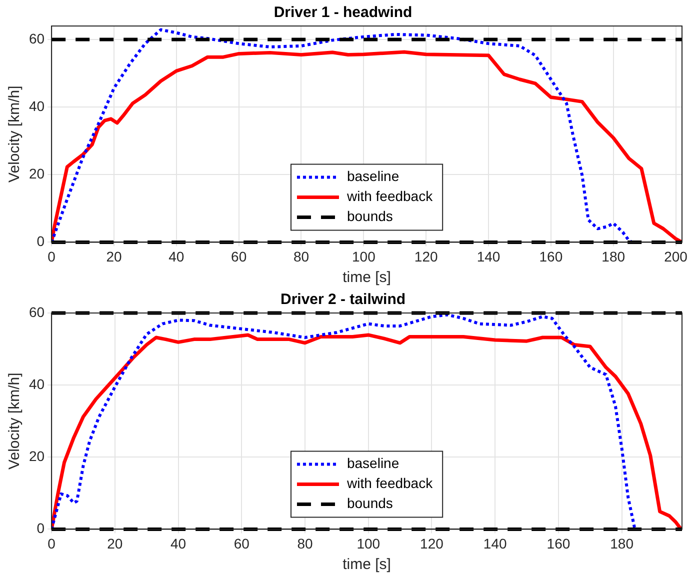 Image resolution: width=692 pixels, height=574 pixels. I want to click on chart-title: Driver 1 - headwind, so click(343, 13).